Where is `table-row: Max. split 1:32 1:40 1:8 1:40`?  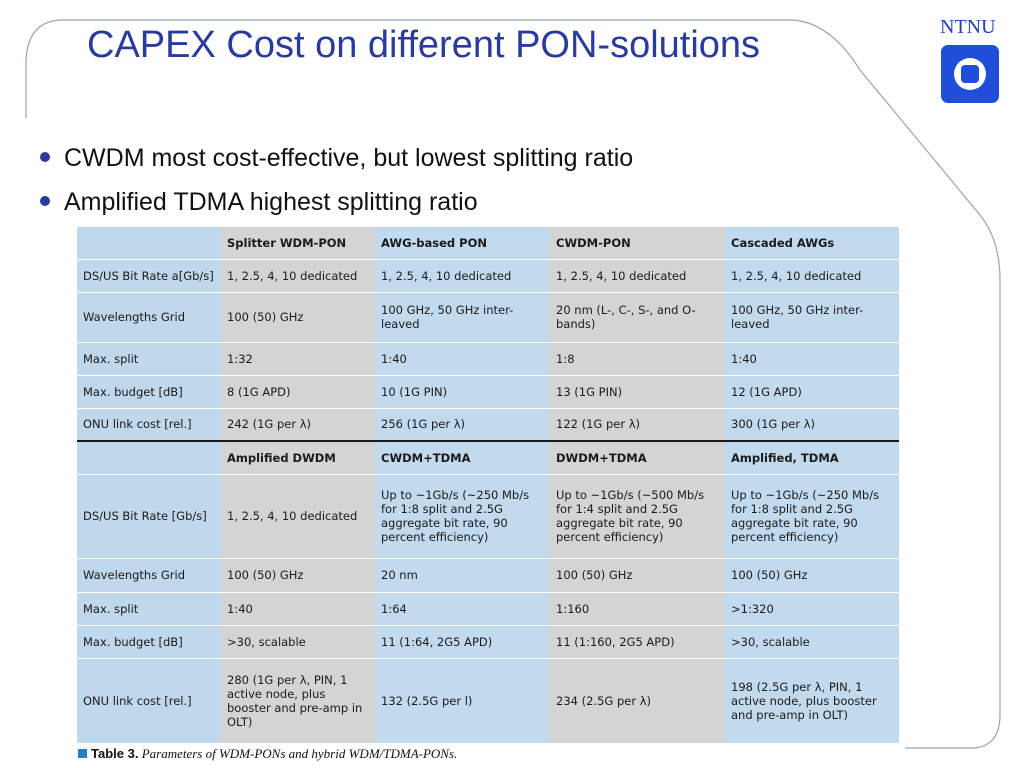
table-row: Max. split 1:32 1:40 1:8 1:40 is located at coordinates (488, 359).